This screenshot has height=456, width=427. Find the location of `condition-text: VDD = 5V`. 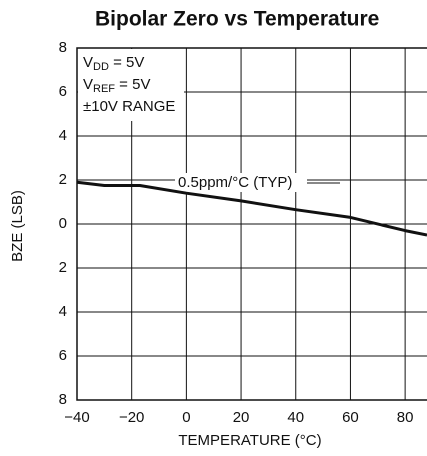

condition-text: VDD = 5V is located at coordinates (113, 63).